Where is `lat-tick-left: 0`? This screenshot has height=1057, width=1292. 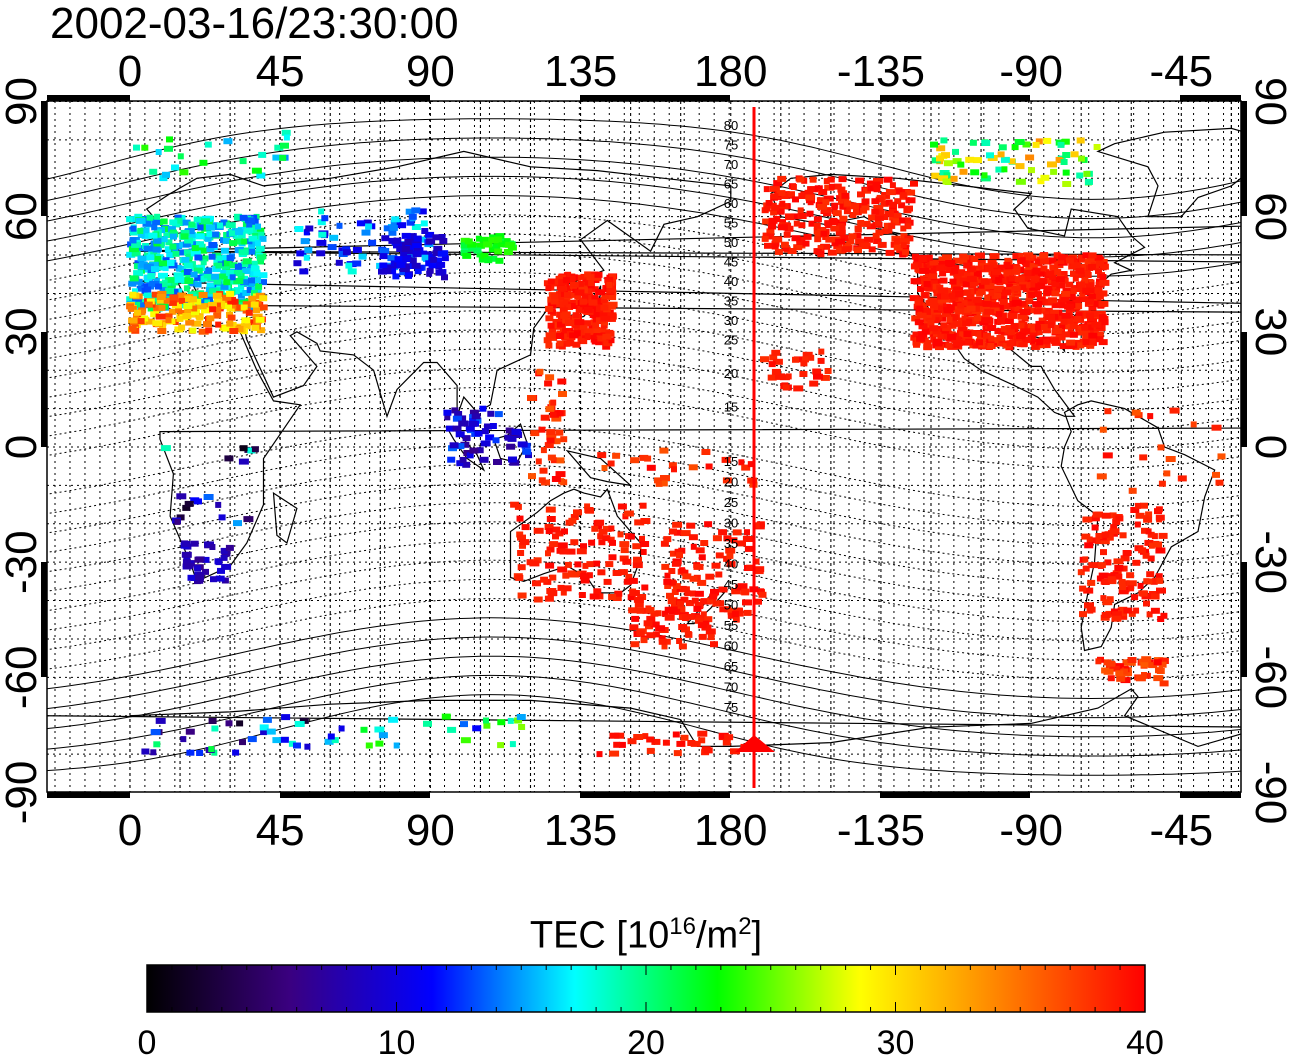
lat-tick-left: 0 is located at coordinates (23, 447).